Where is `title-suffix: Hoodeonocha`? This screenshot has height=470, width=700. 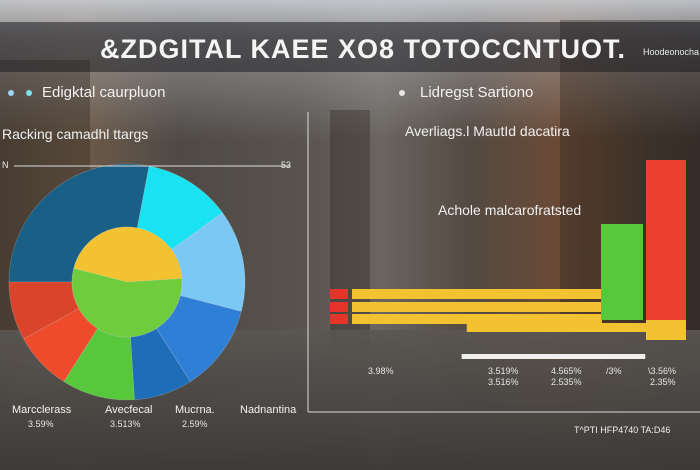 title-suffix: Hoodeonocha is located at coordinates (671, 52).